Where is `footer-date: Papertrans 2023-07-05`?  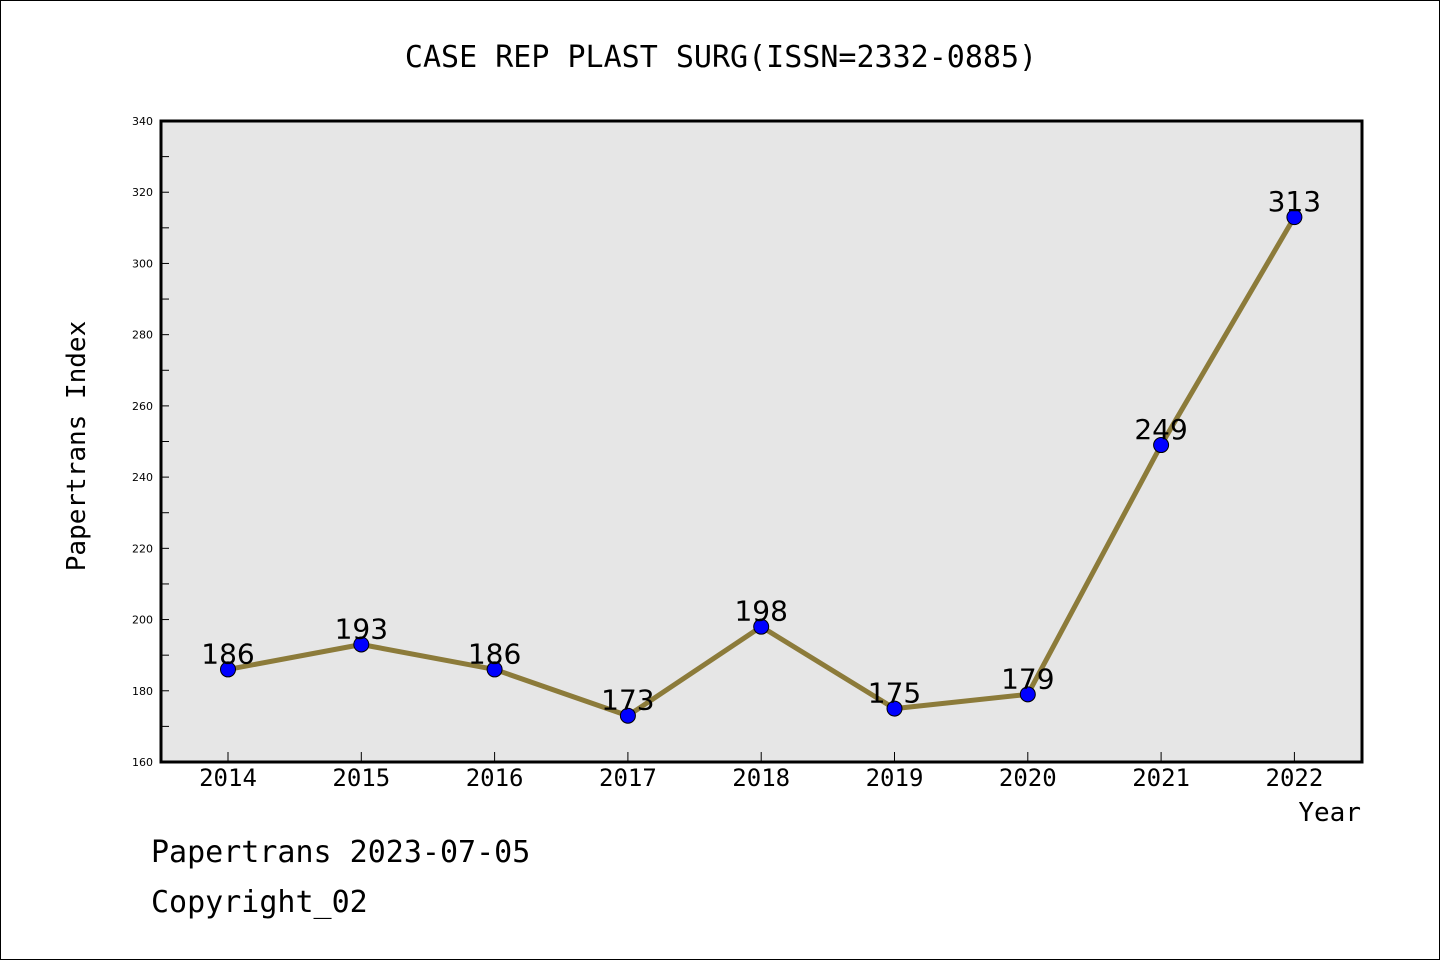
footer-date: Papertrans 2023-07-05 is located at coordinates (341, 852).